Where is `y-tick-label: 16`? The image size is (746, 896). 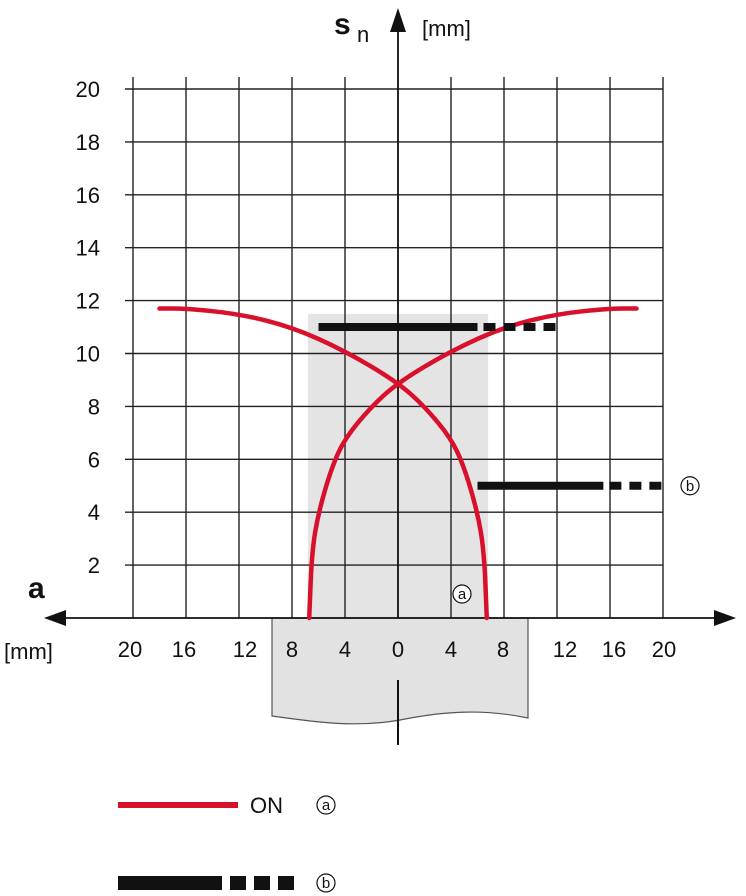
y-tick-label: 16 is located at coordinates (88, 195).